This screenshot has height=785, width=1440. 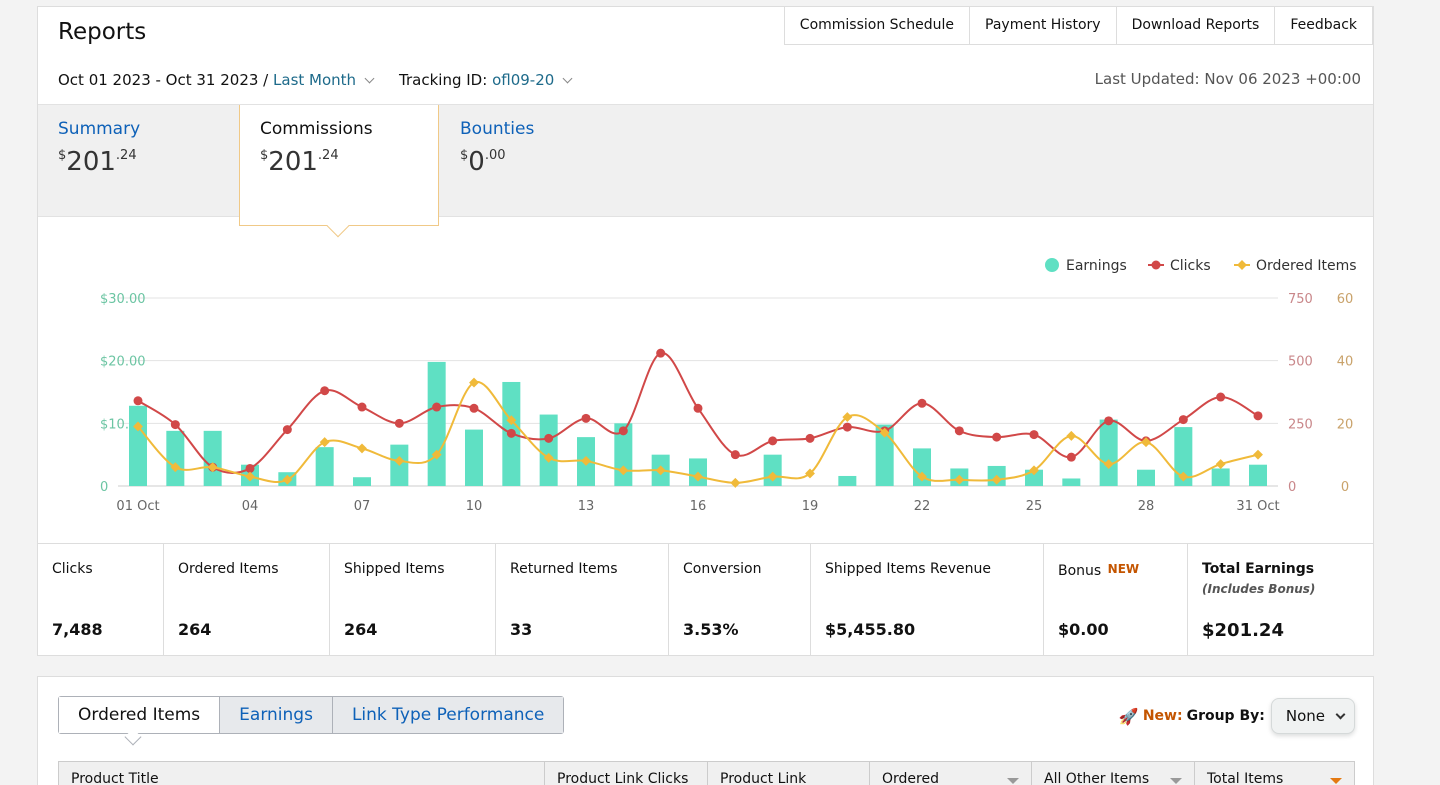 I want to click on date-preset-dropdown: Last Month, so click(x=315, y=80).